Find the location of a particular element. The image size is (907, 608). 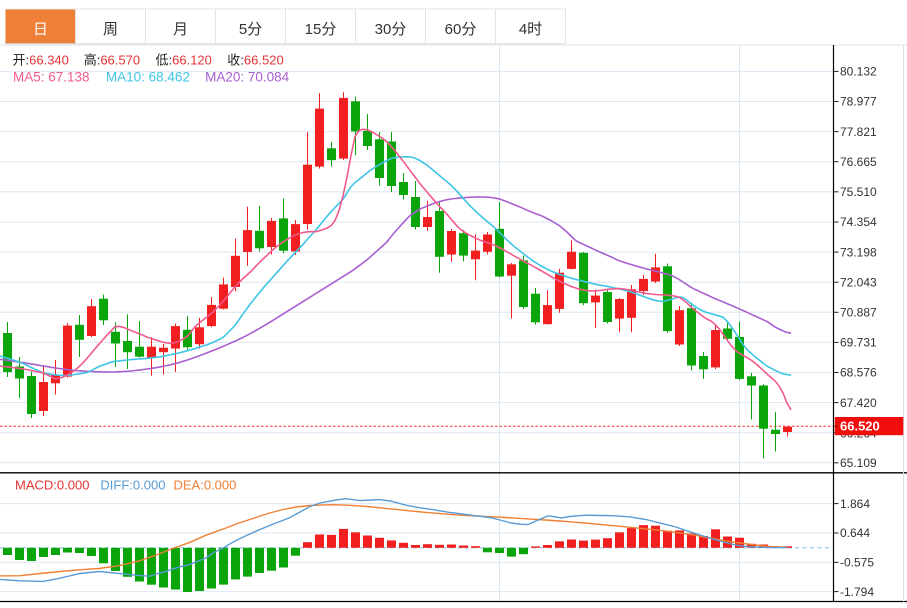

svg-text: 72.043 is located at coordinates (858, 282).